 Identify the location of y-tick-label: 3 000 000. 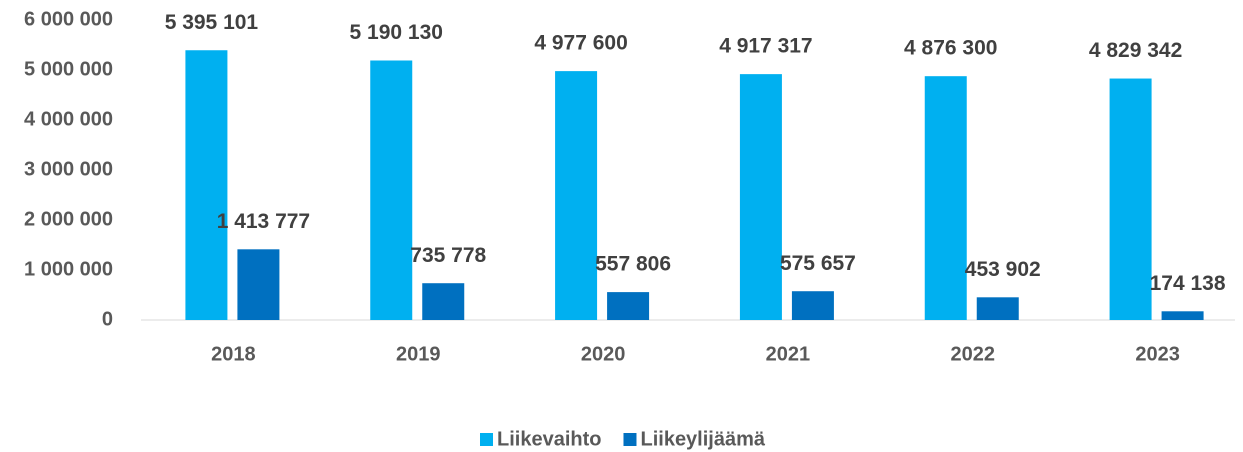
(68, 169).